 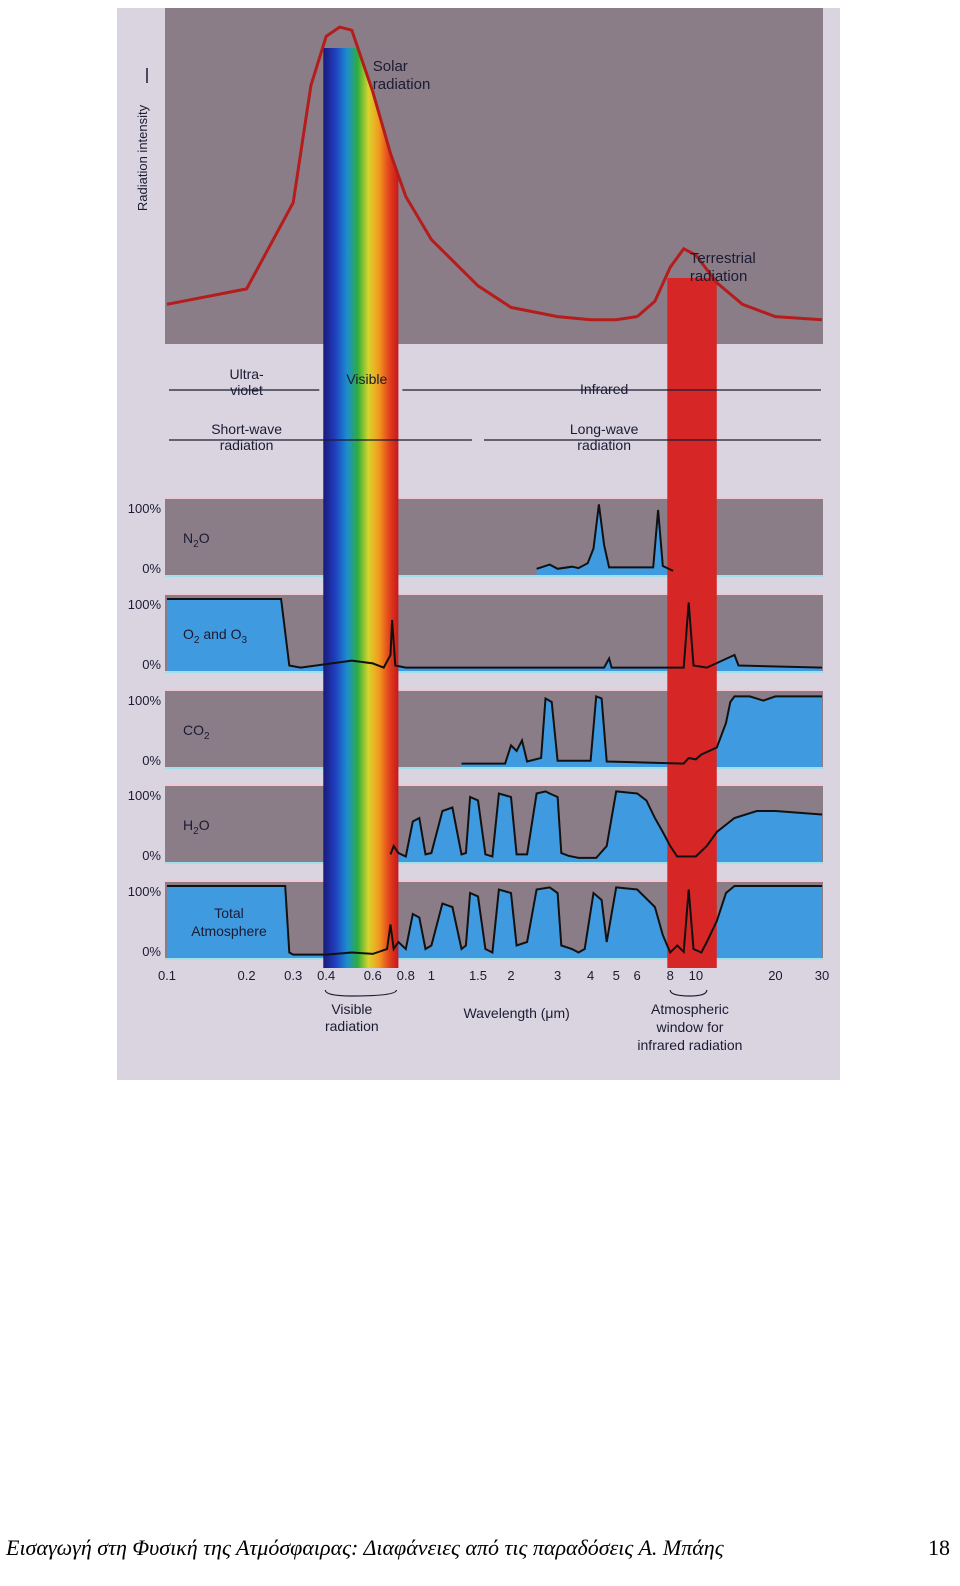 I want to click on intensity-top-edge, so click(x=494, y=9).